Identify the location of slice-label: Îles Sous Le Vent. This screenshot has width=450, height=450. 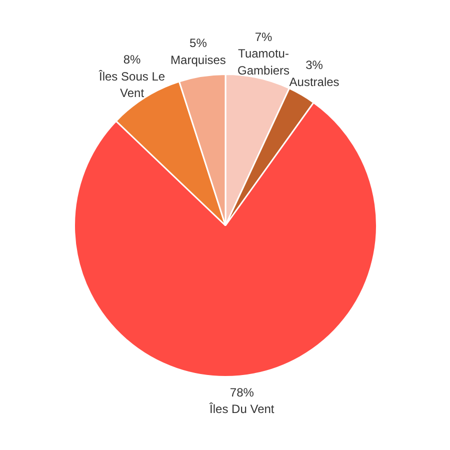
(132, 84).